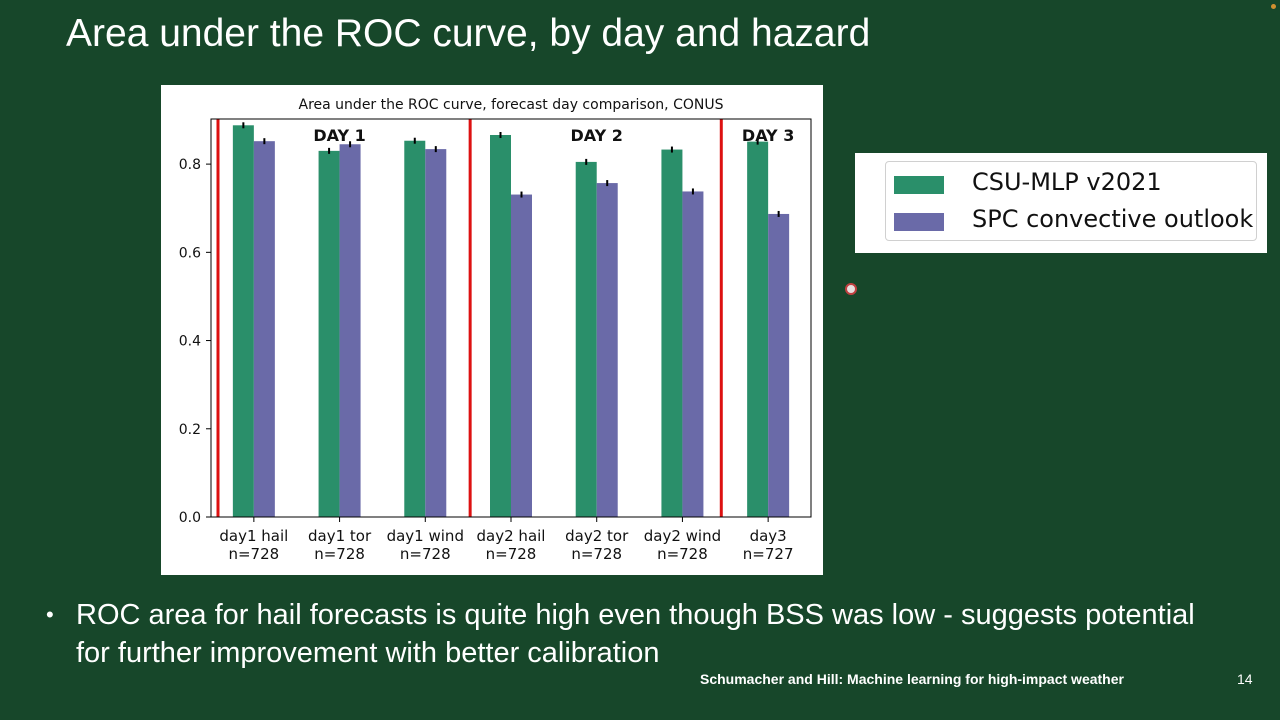 The height and width of the screenshot is (720, 1280). I want to click on page-number: 14, so click(1245, 679).